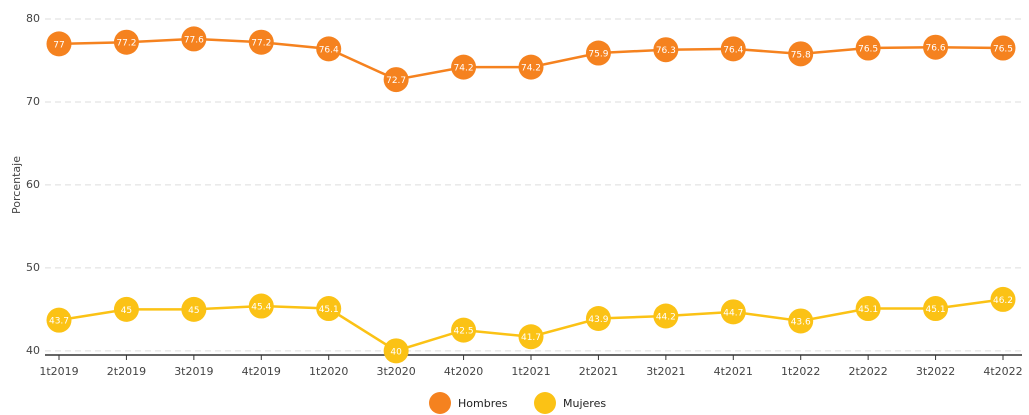  Describe the element at coordinates (1002, 371) in the screenshot. I see `x-tick-label: 4t2022` at that location.